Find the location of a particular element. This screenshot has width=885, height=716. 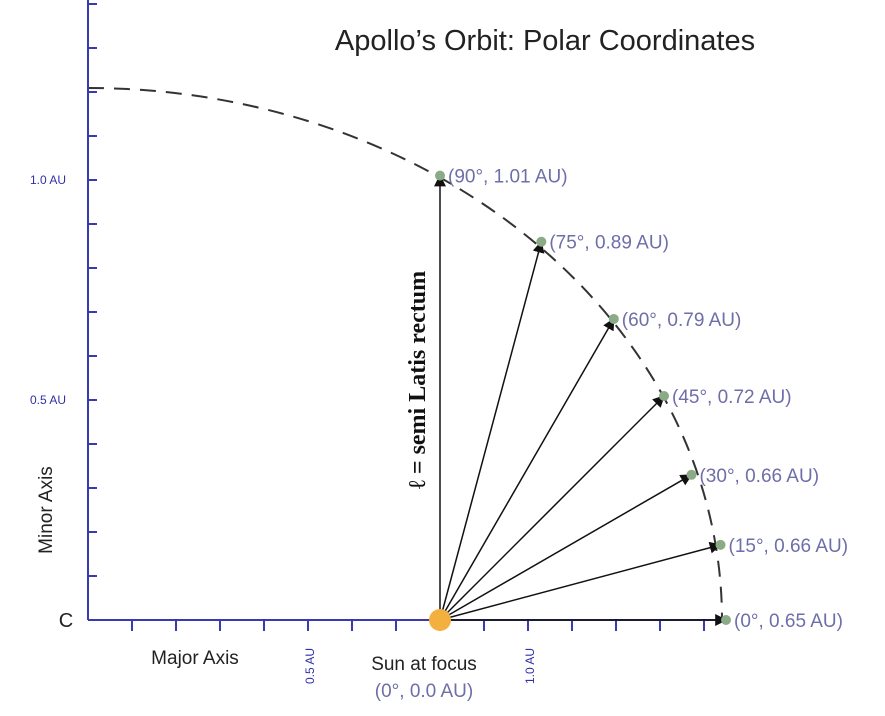

title: Apollo’s Orbit: Polar Coordinates is located at coordinates (545, 41).